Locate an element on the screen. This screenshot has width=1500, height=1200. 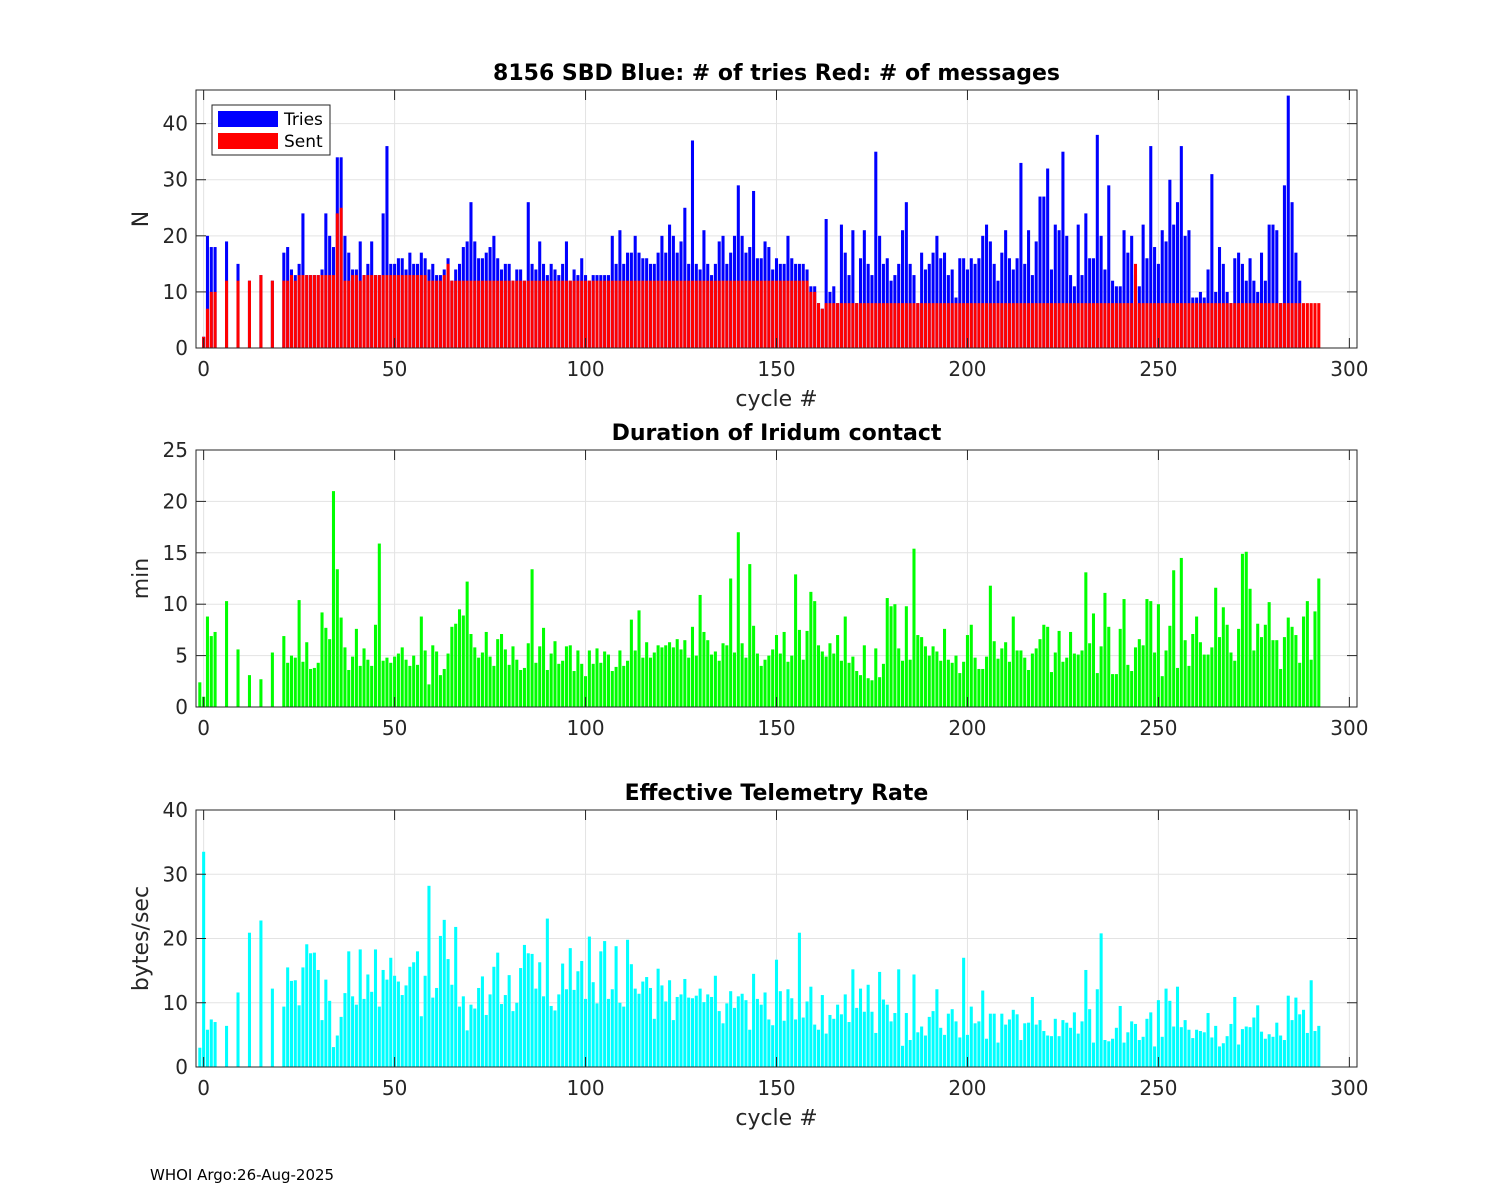
footer-label: WHOI Argo:26-Aug-2025 is located at coordinates (242, 1175).